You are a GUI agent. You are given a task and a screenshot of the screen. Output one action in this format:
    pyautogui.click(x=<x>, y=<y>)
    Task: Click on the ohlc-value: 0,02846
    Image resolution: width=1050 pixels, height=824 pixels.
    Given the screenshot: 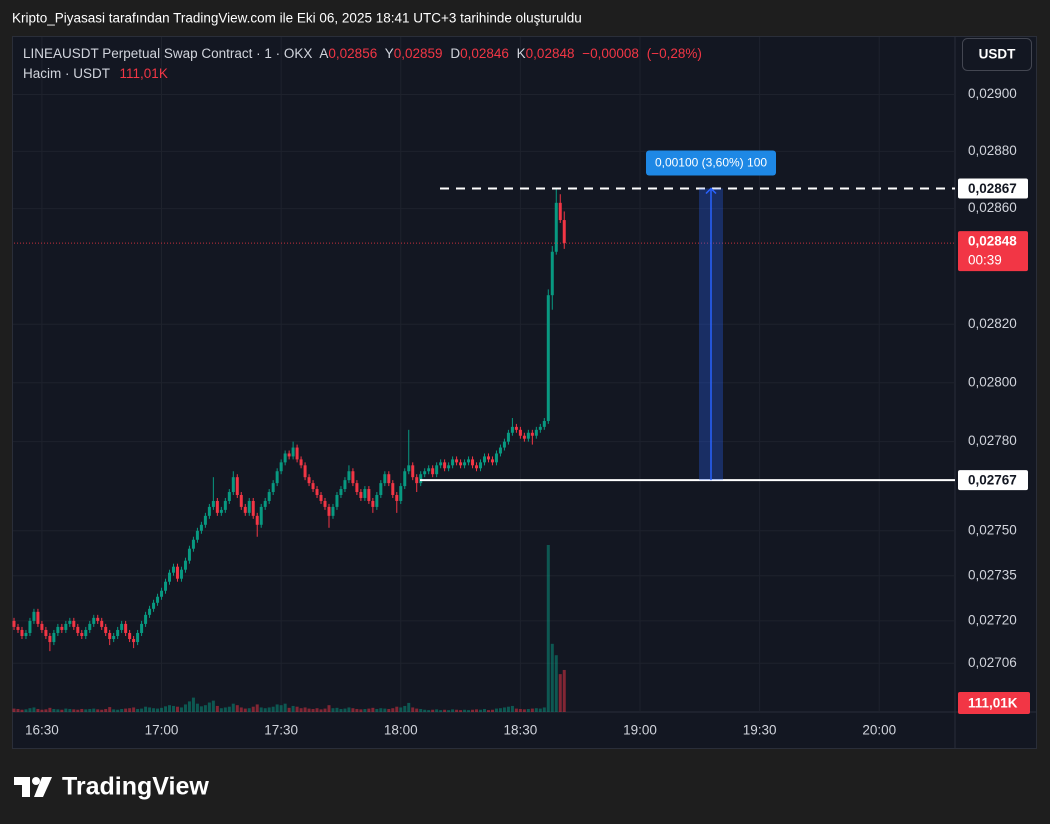 What is the action you would take?
    pyautogui.click(x=484, y=53)
    